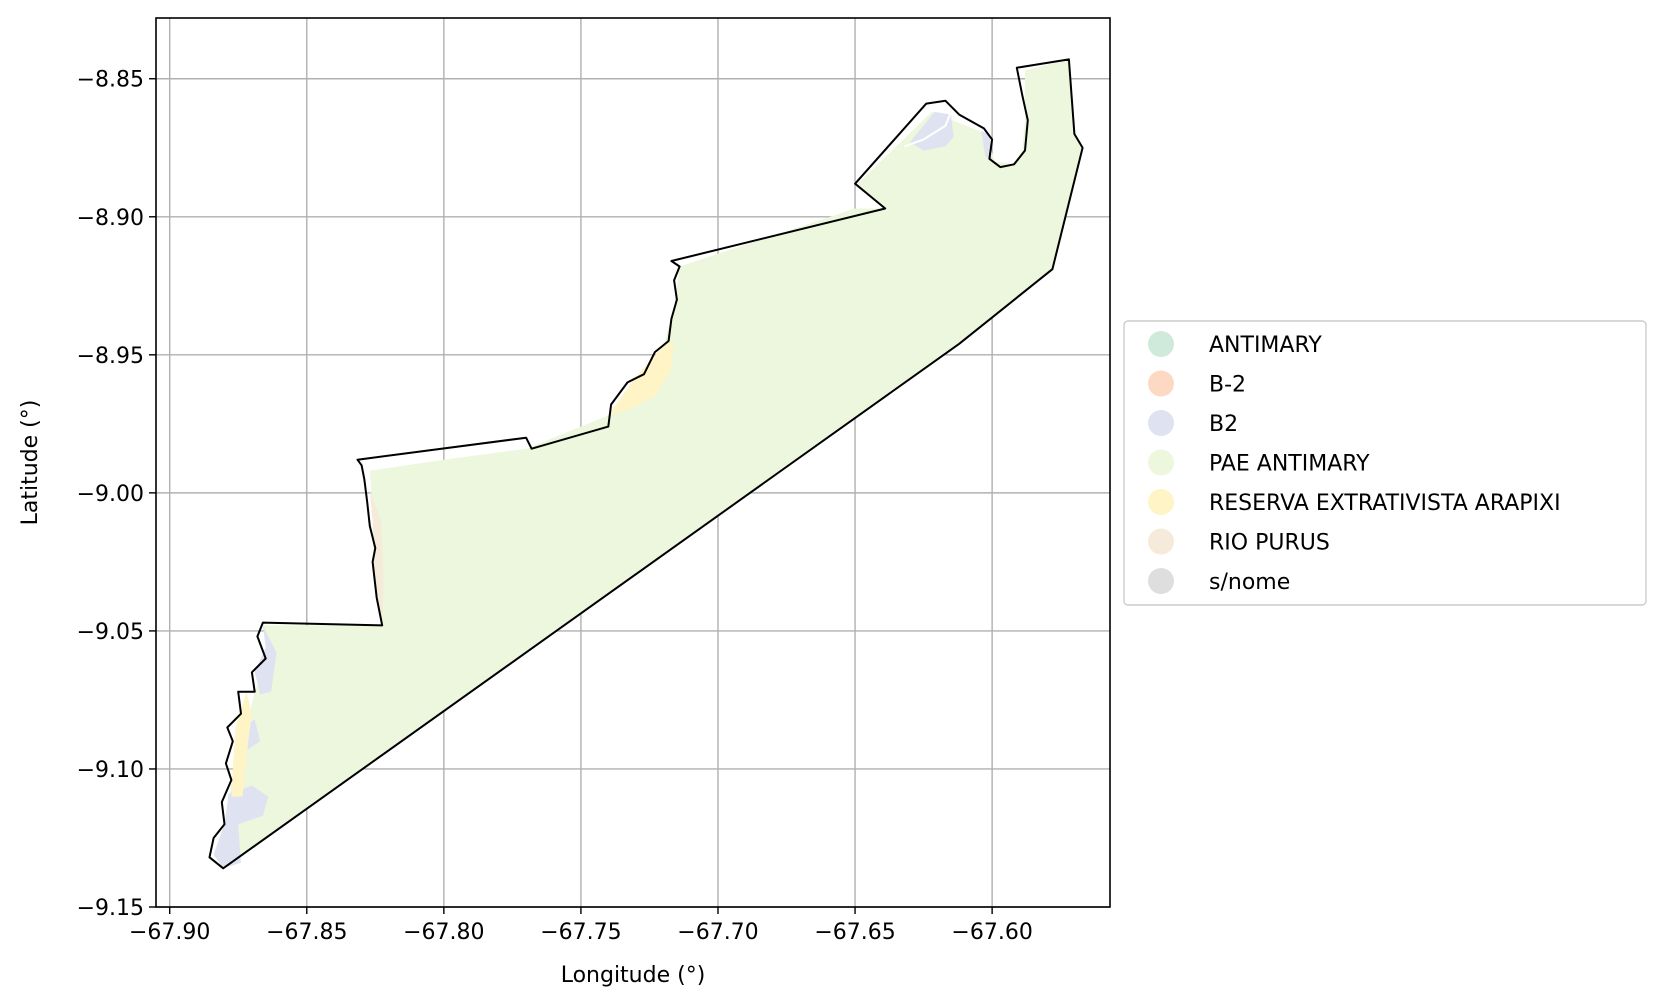 The width and height of the screenshot is (1660, 1006). Describe the element at coordinates (1223, 424) in the screenshot. I see `legend-label: B2` at that location.